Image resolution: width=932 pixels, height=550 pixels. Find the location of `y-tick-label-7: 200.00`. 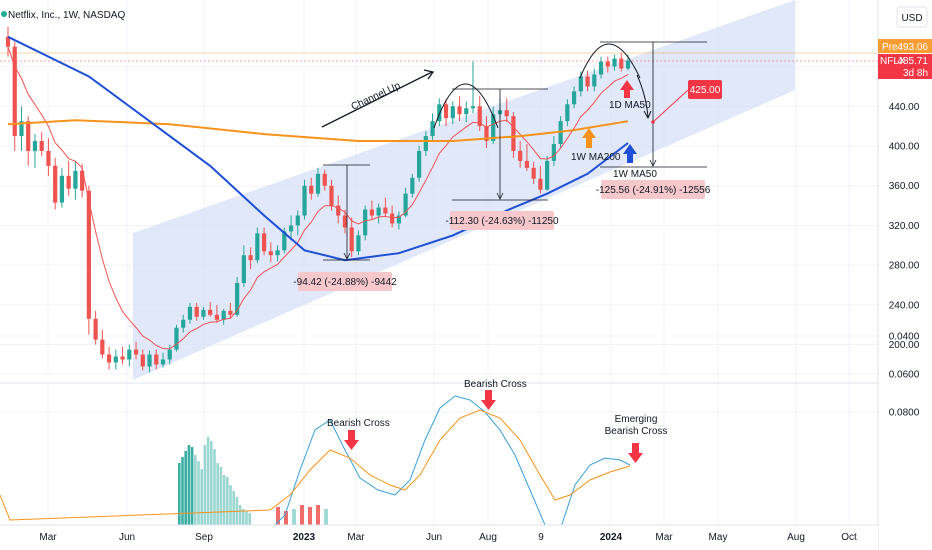

y-tick-label-7: 200.00 is located at coordinates (904, 345).